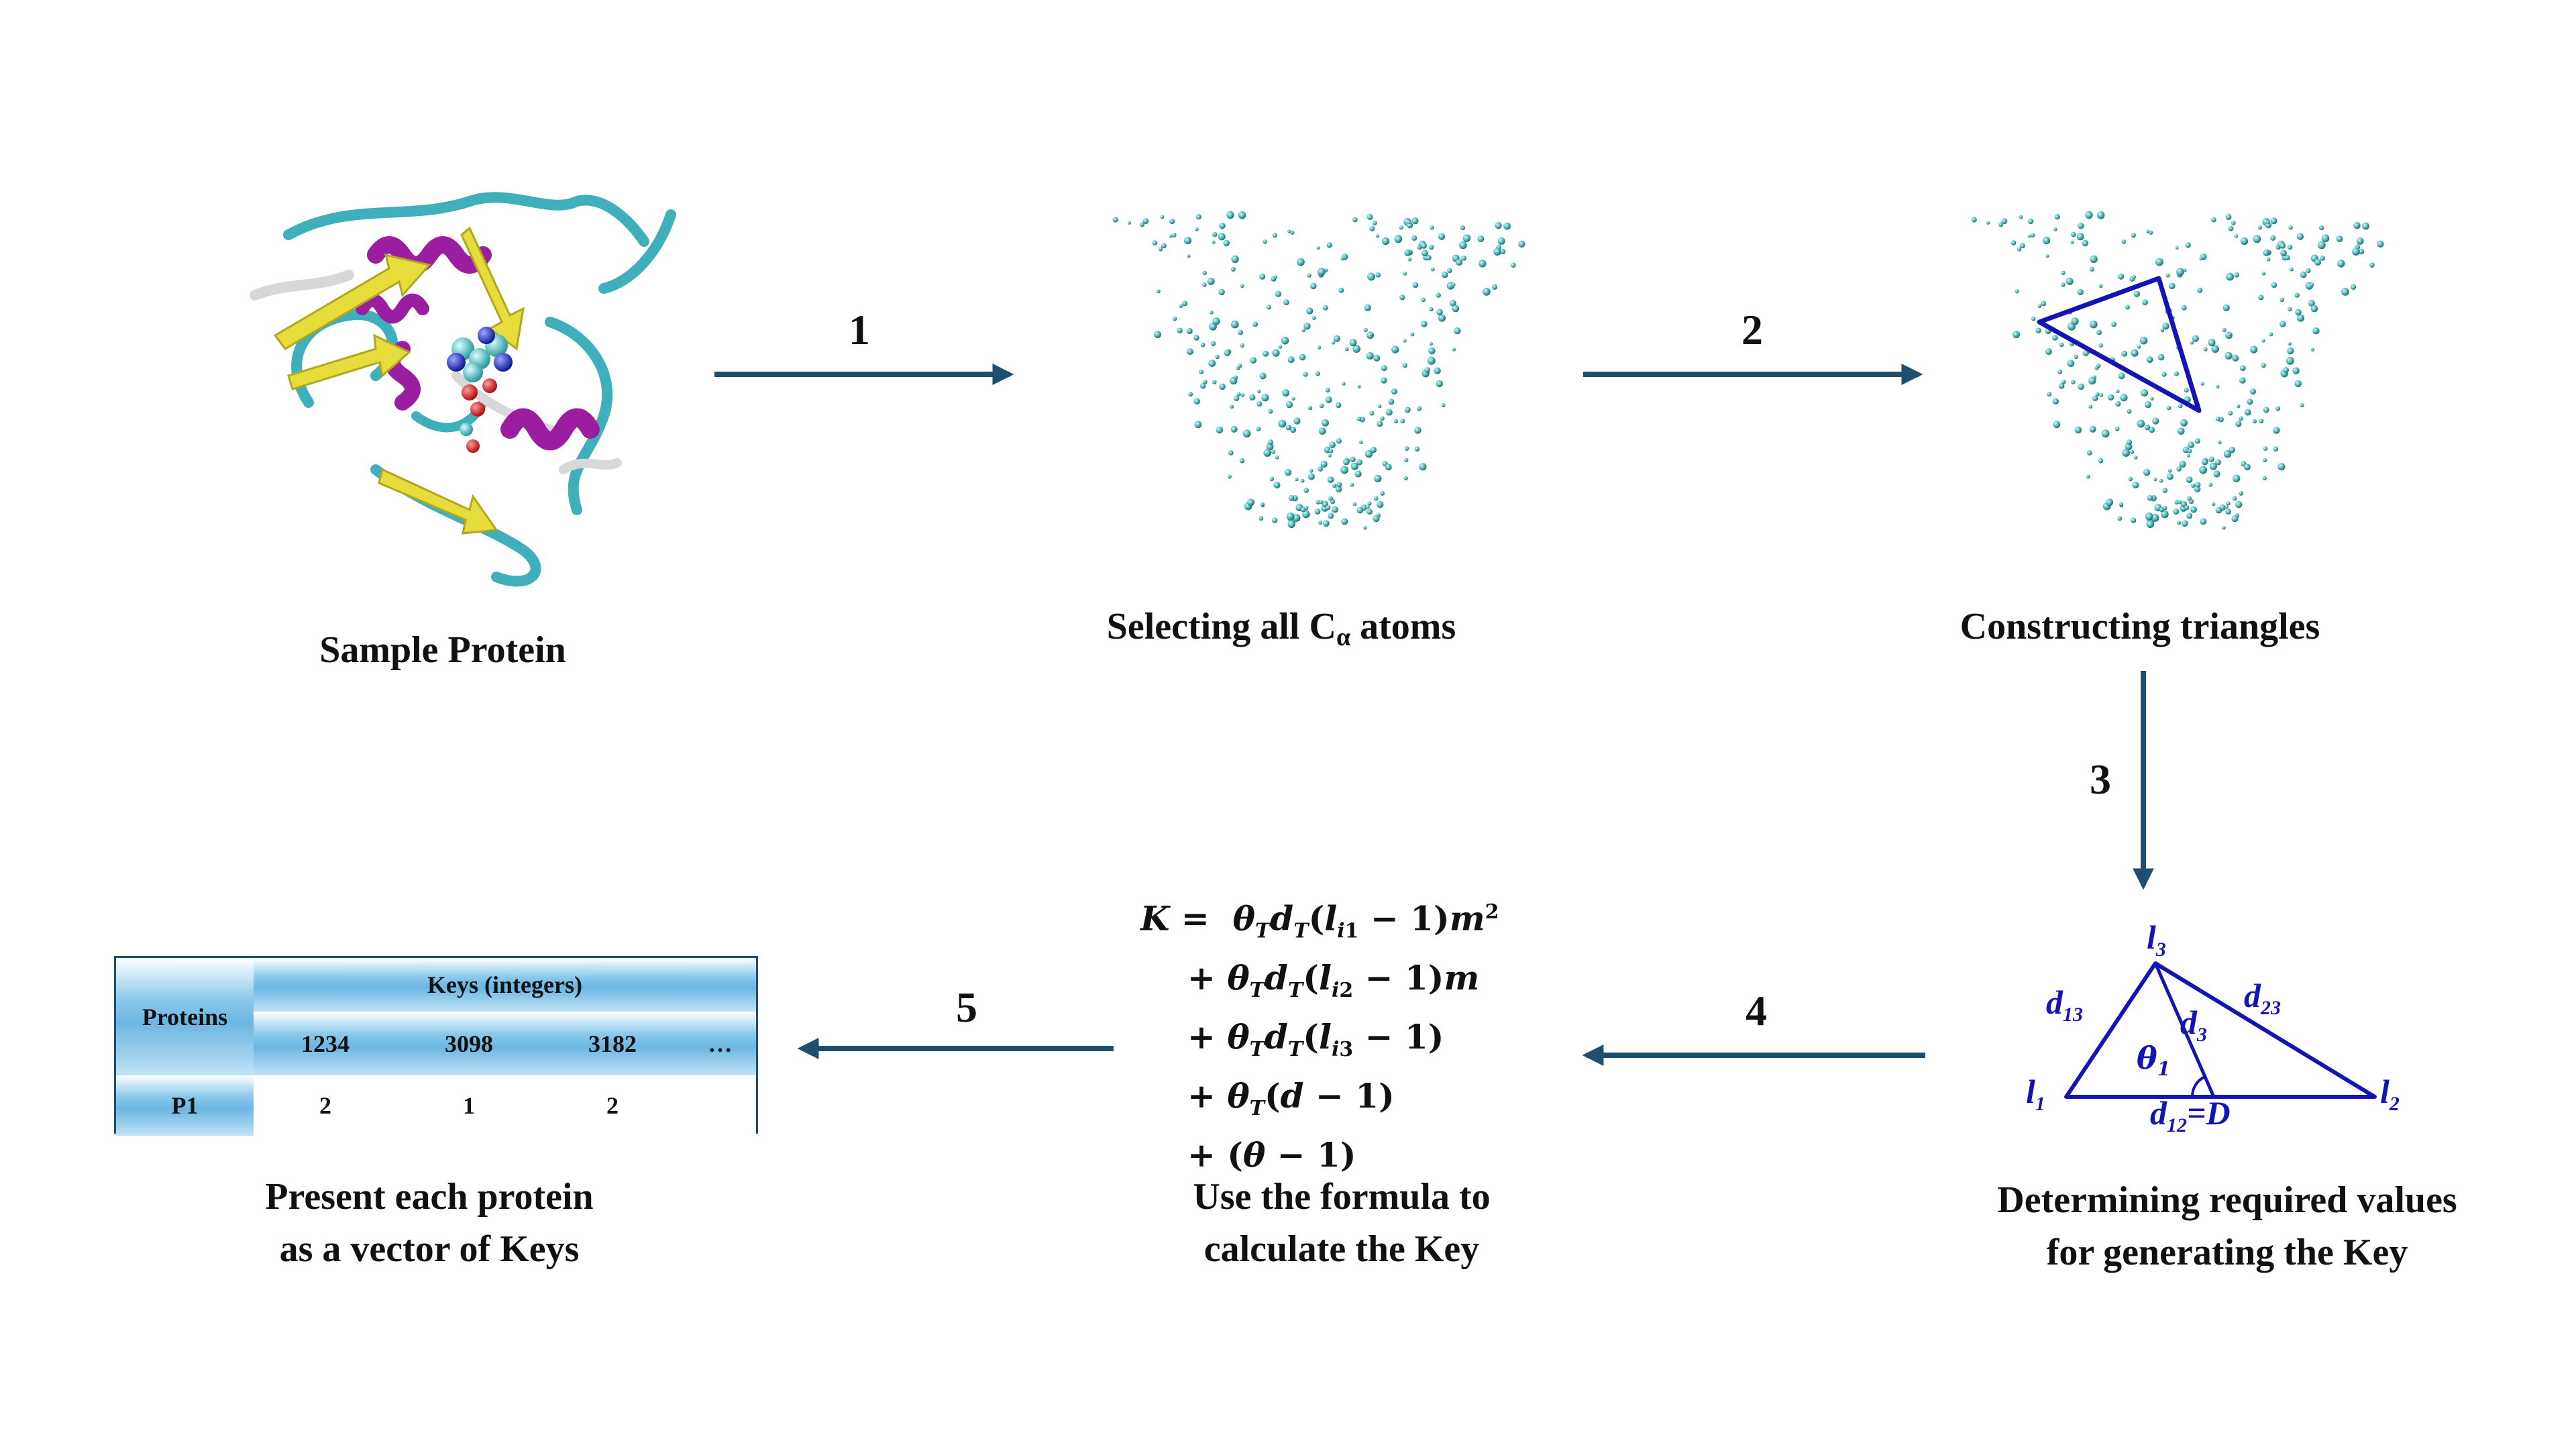  I want to click on label-d12: d12=D, so click(2190, 1115).